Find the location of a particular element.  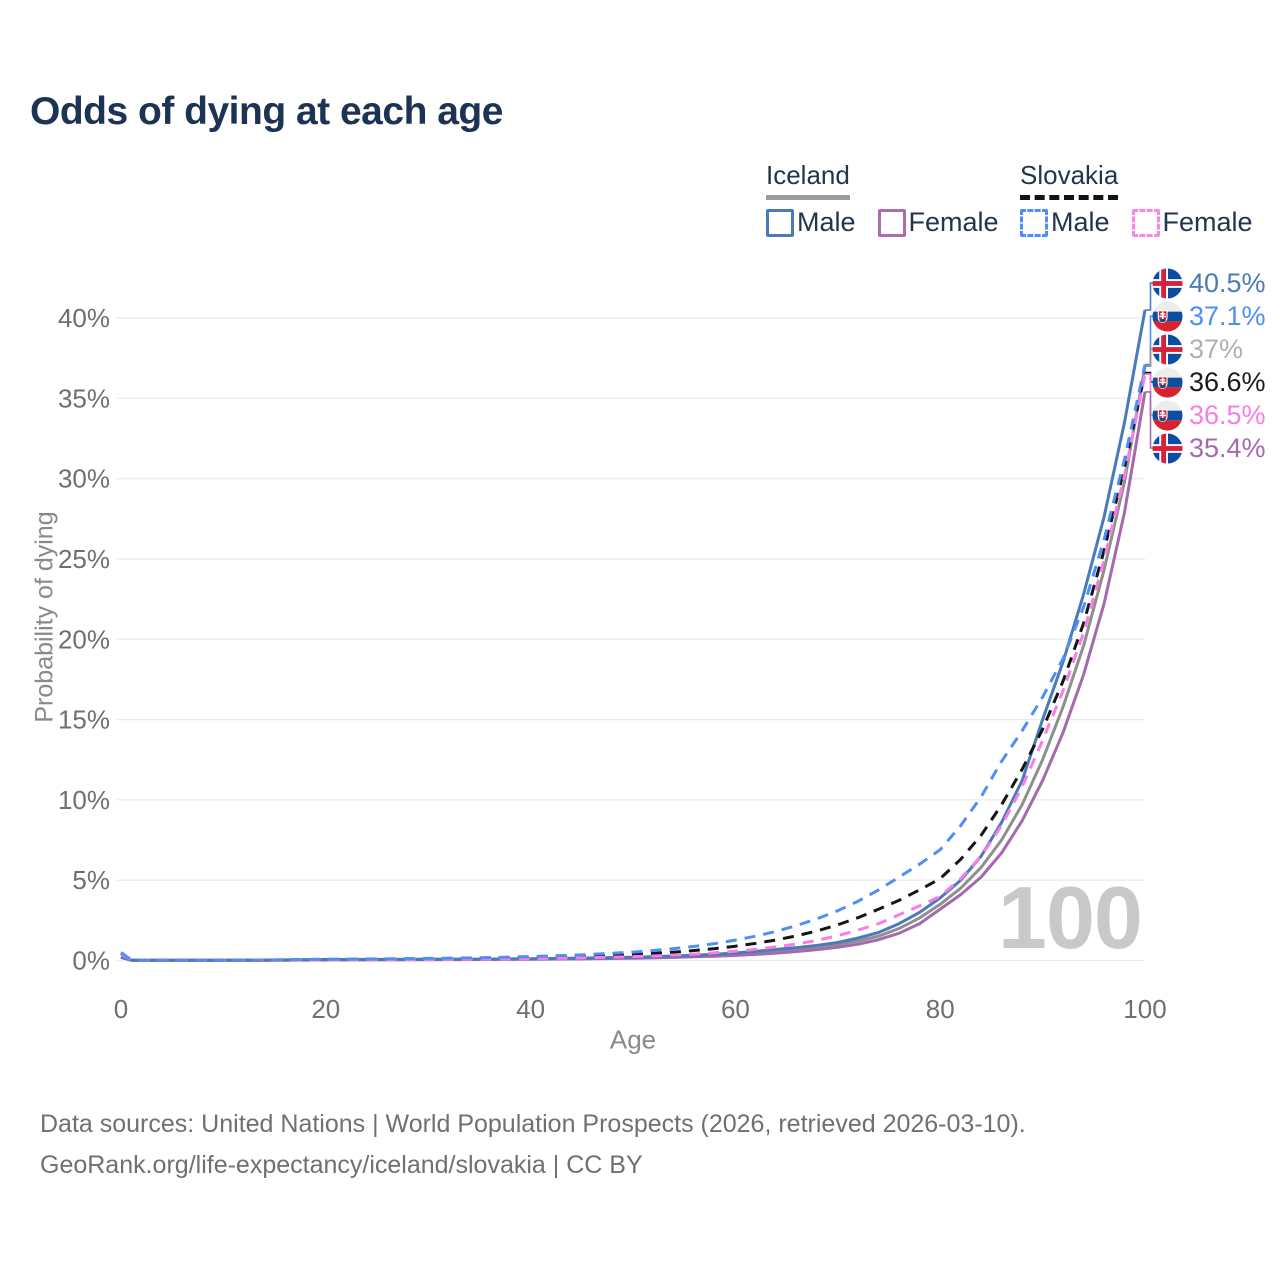

legend-item-slovakia-female: Female is located at coordinates (1192, 222).